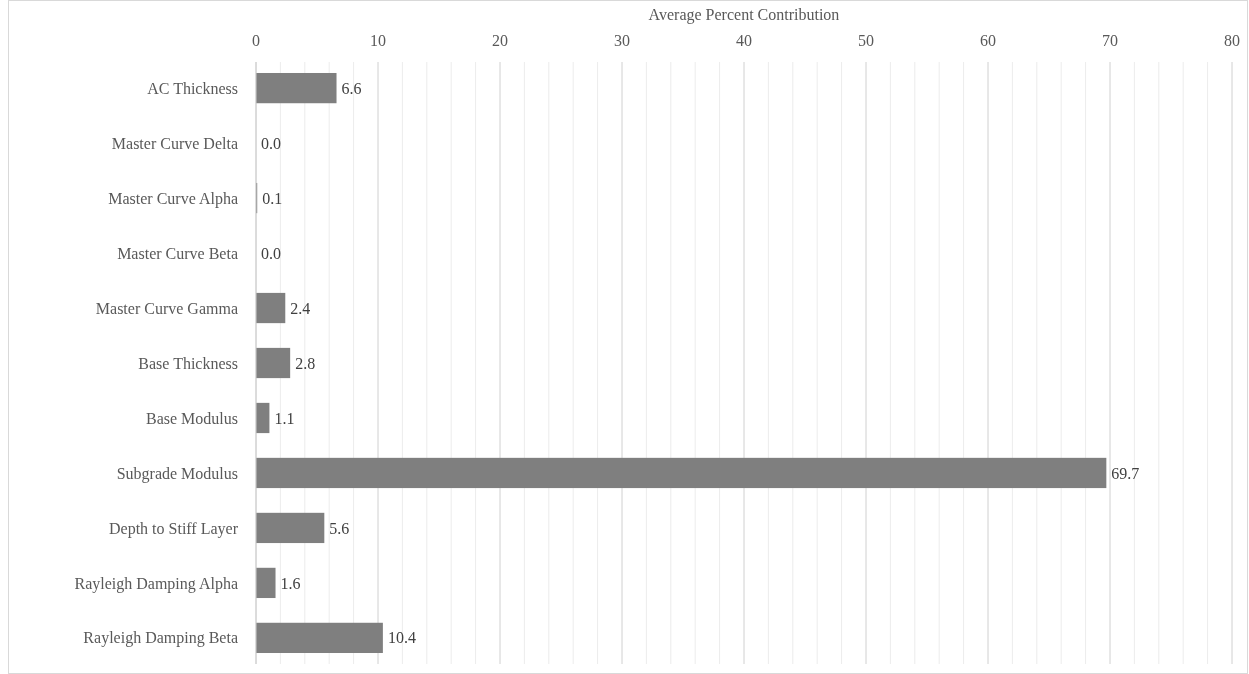  Describe the element at coordinates (188, 363) in the screenshot. I see `y-tick-label: Base Thickness` at that location.